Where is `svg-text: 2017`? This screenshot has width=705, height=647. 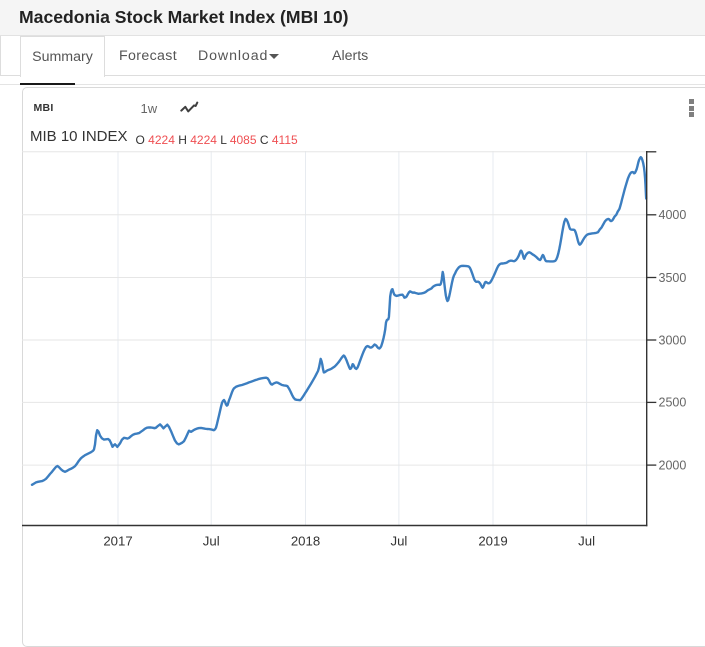 svg-text: 2017 is located at coordinates (117, 540).